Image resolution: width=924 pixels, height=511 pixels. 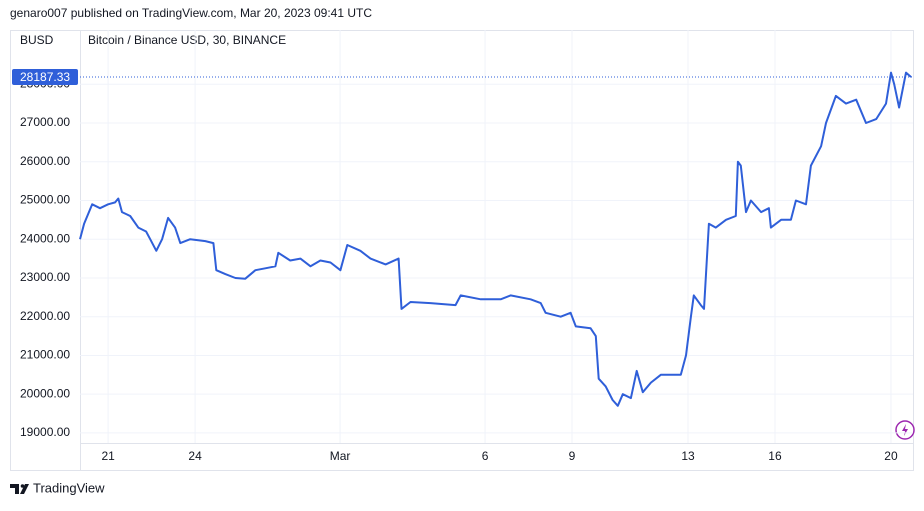 I want to click on y-tick-label: 21000.00, so click(x=45, y=355).